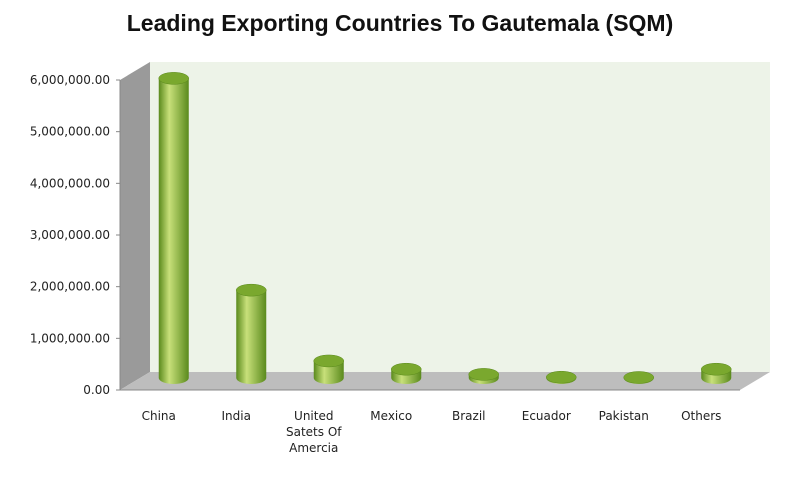 The width and height of the screenshot is (800, 477). Describe the element at coordinates (135, 226) in the screenshot. I see `plot-side-wall` at that location.